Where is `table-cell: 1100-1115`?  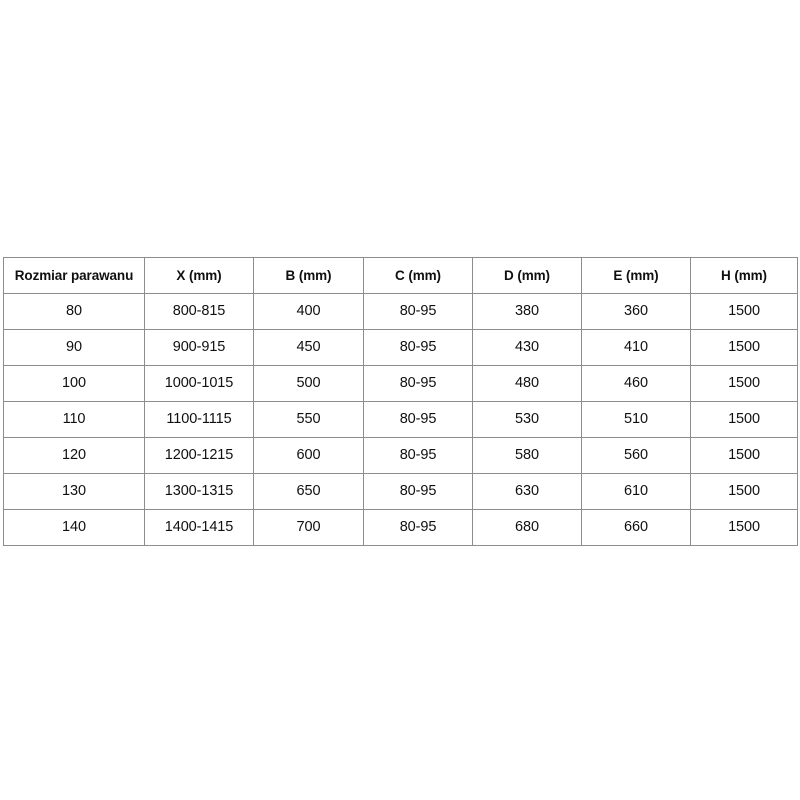
table-cell: 1100-1115 is located at coordinates (199, 419).